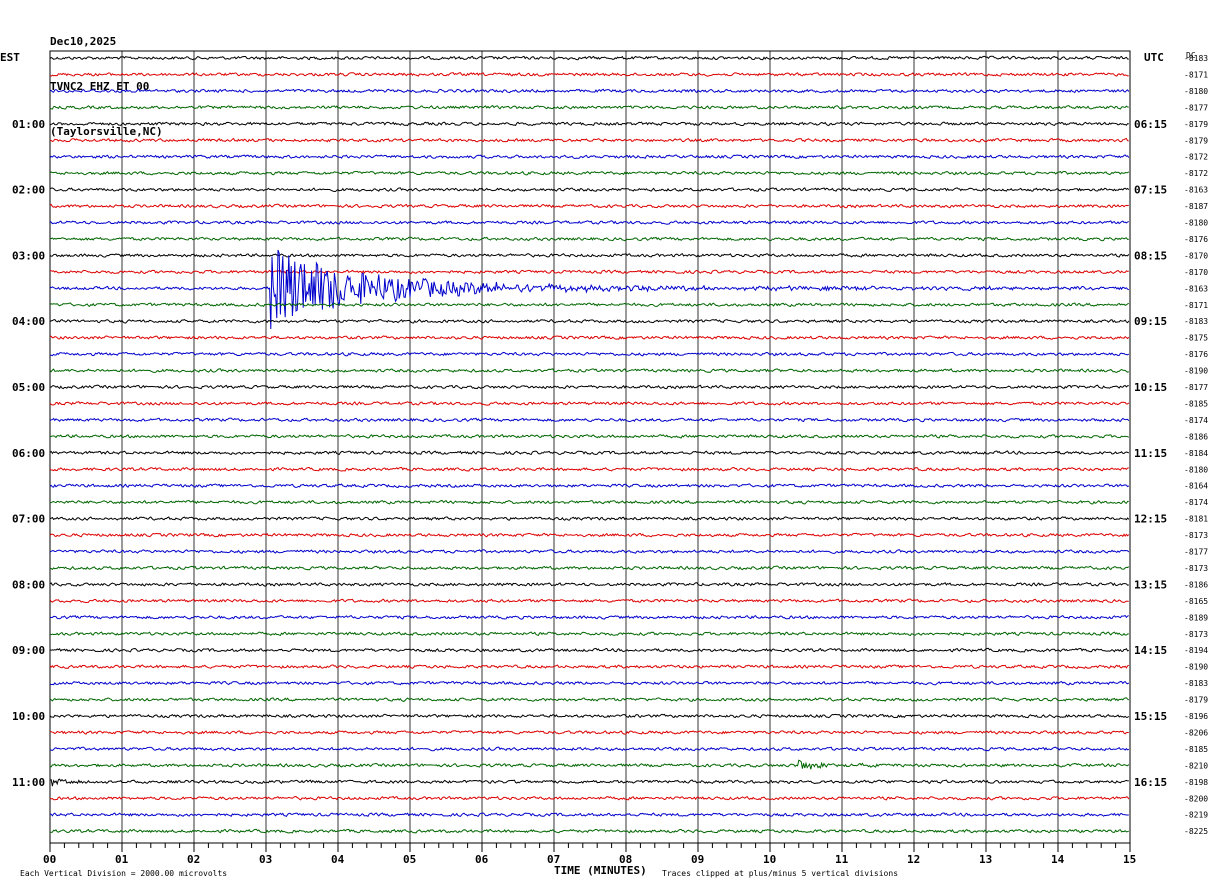 The image size is (1210, 886). What do you see at coordinates (1196, 420) in the screenshot?
I see `dc-offset-label: -8174` at bounding box center [1196, 420].